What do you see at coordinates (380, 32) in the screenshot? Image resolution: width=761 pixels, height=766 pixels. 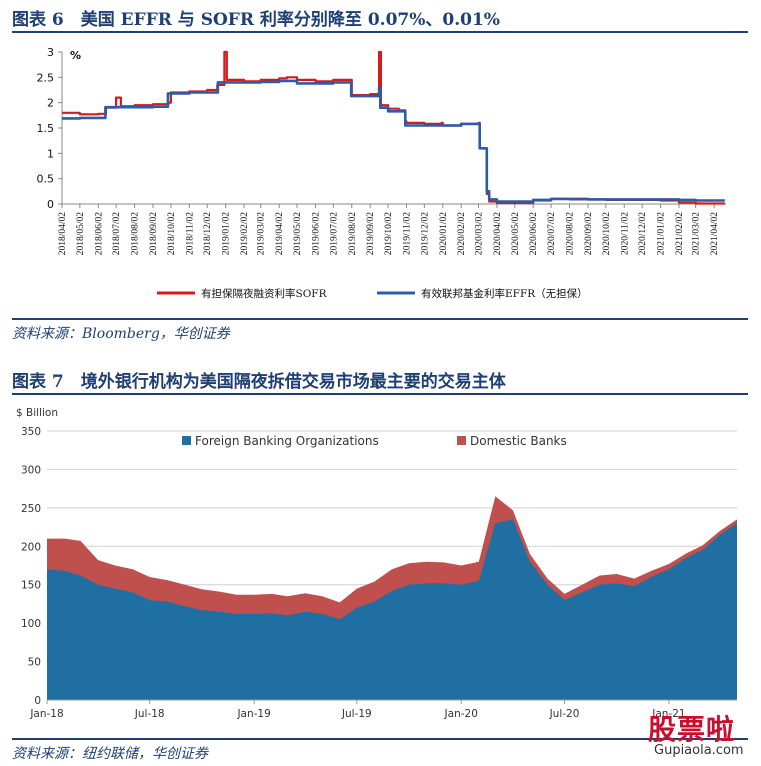 I see `figure6-title-rule` at bounding box center [380, 32].